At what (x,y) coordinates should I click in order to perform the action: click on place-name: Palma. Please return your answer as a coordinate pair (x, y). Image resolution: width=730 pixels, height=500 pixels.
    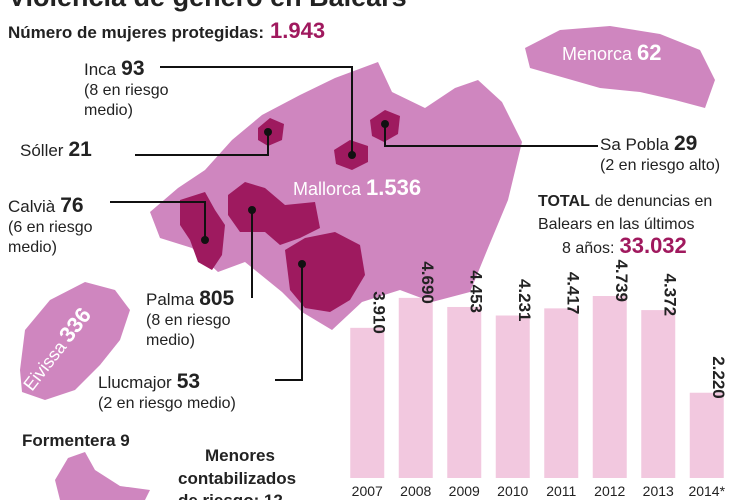
    Looking at the image, I should click on (170, 299).